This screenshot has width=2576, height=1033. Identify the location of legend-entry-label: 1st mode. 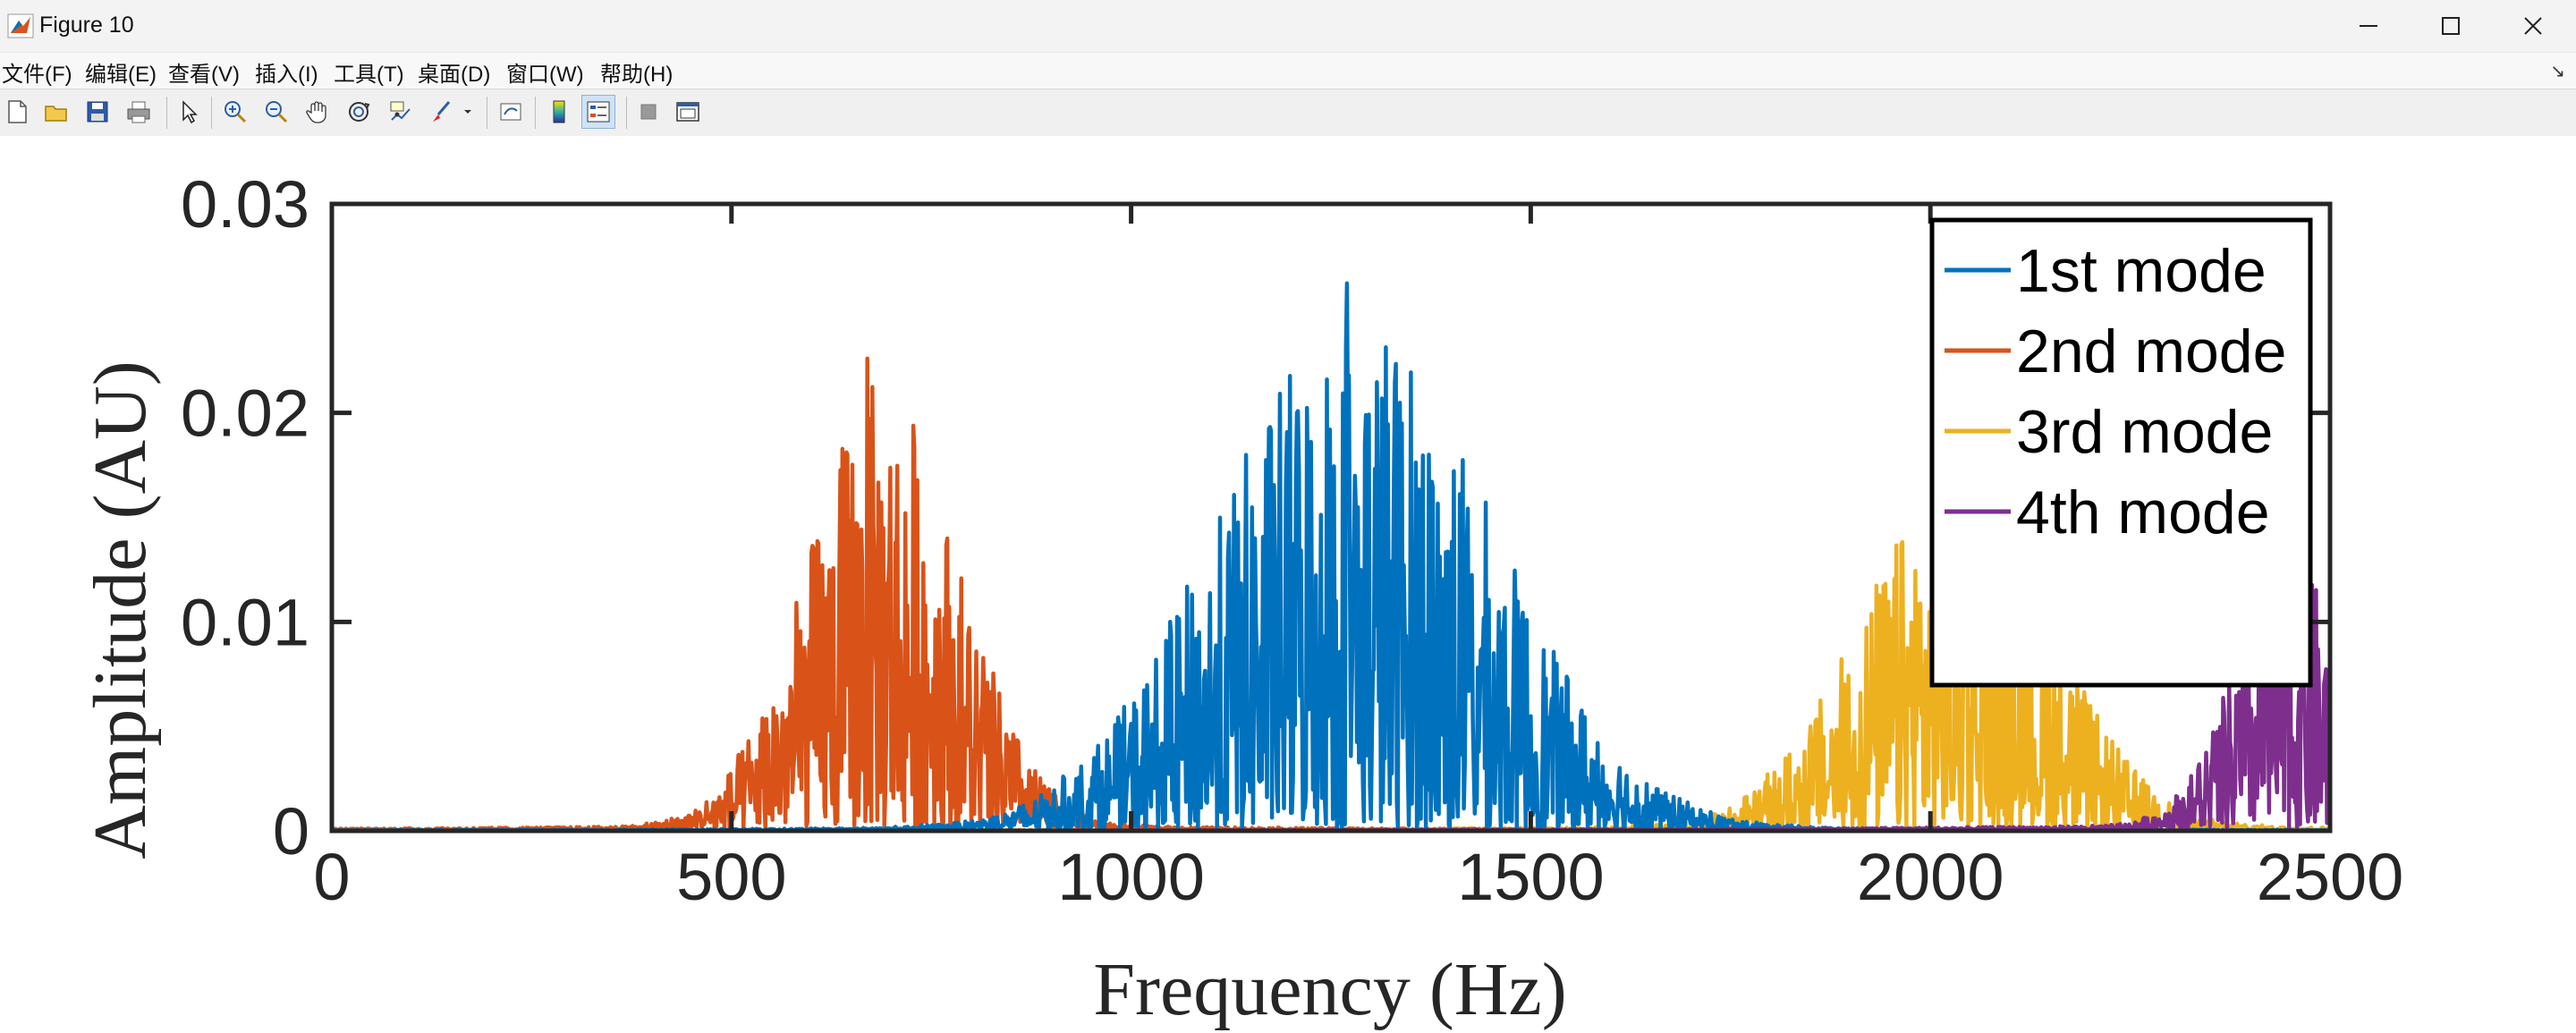
(2141, 271).